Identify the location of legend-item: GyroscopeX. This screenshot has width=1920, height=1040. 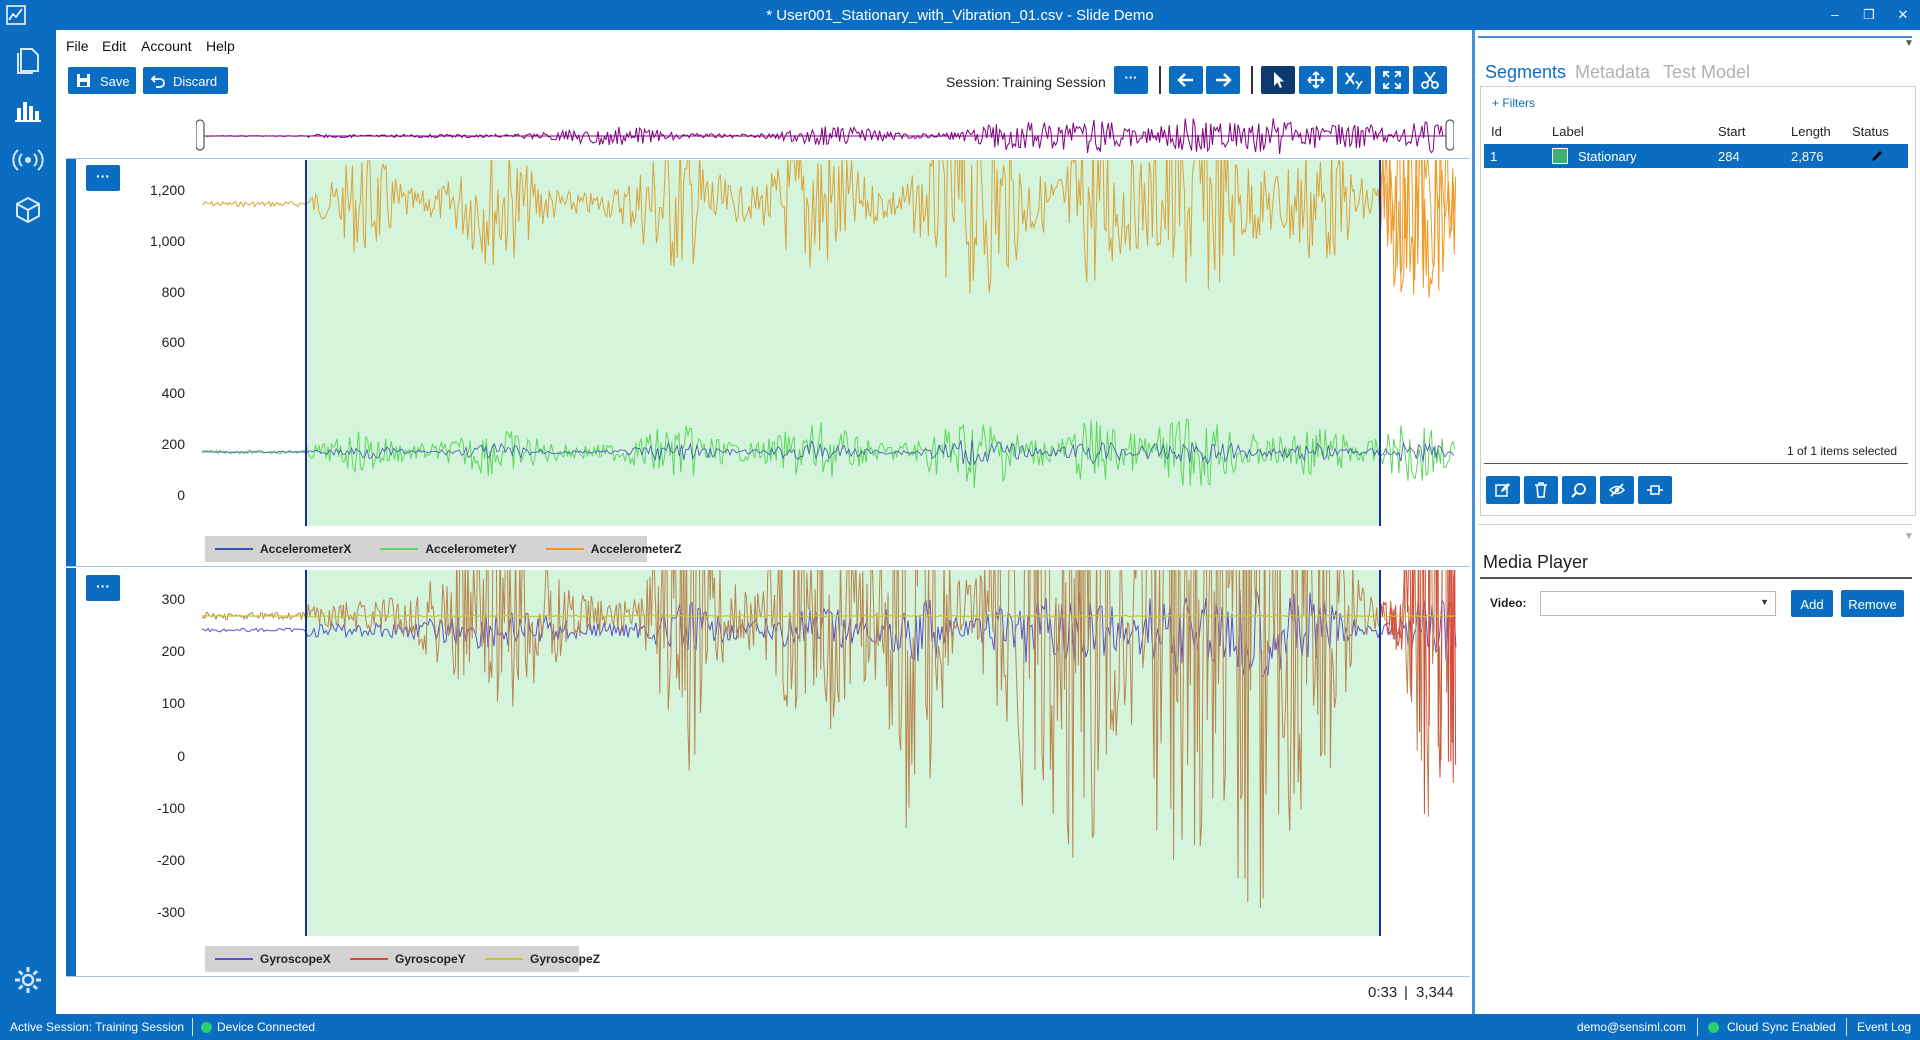
(295, 959).